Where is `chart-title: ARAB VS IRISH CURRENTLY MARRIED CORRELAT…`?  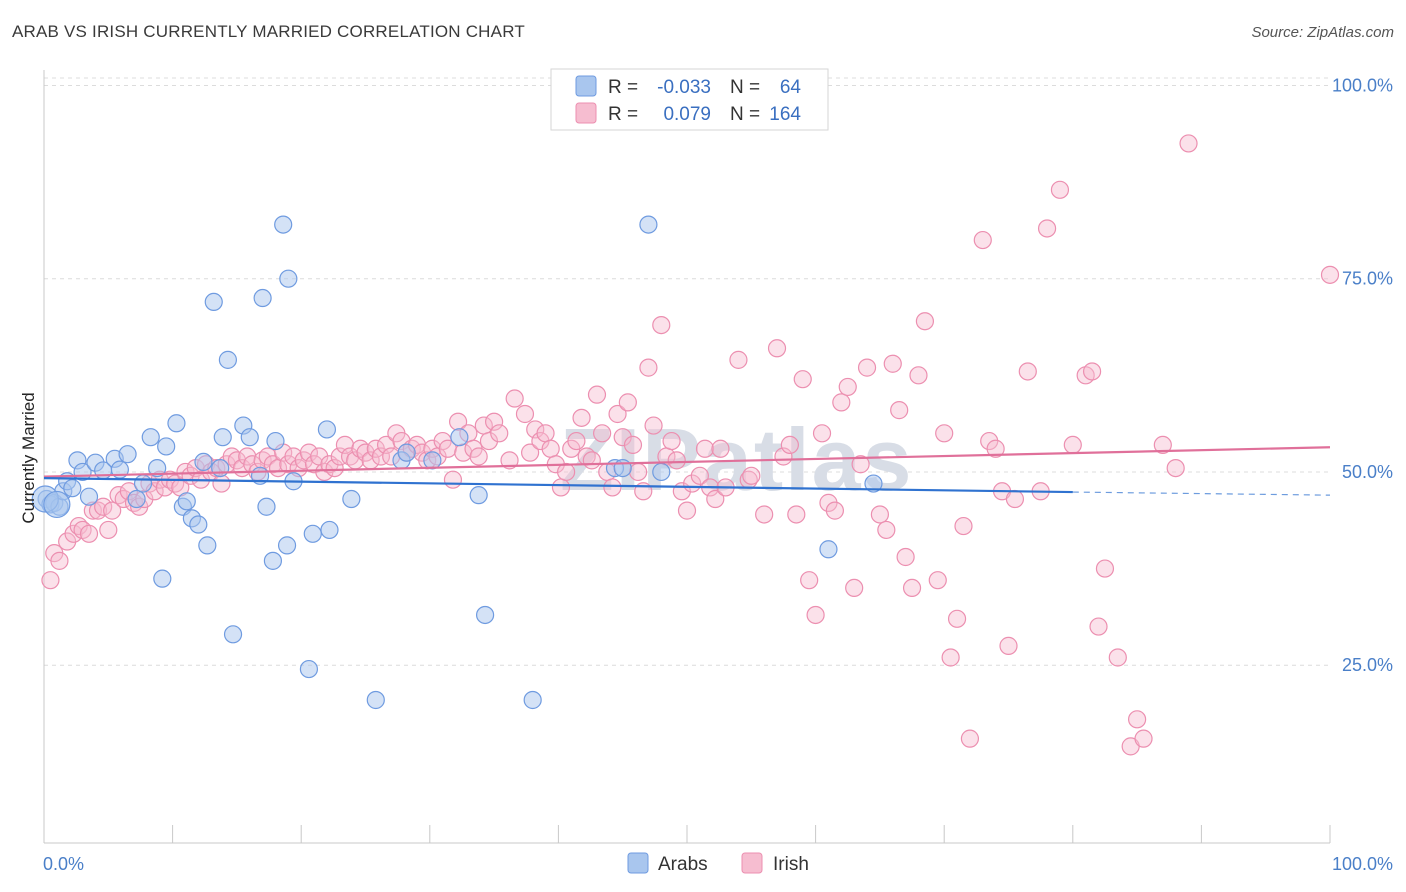
chart-title: ARAB VS IRISH CURRENTLY MARRIED CORRELAT… is located at coordinates (268, 31).